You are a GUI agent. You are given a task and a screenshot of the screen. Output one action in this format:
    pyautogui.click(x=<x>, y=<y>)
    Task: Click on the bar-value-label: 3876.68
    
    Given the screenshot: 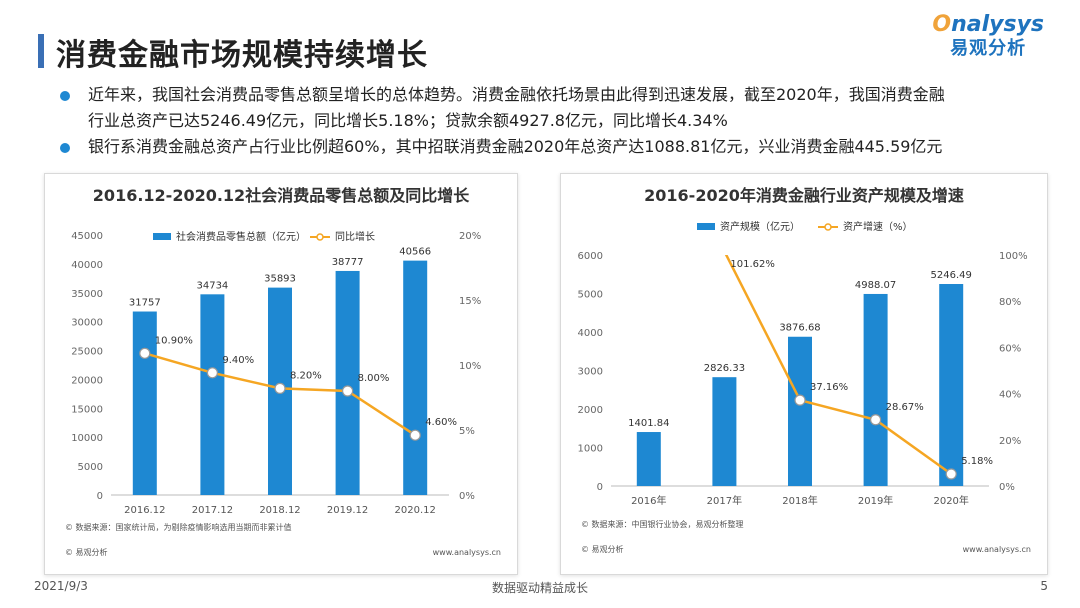 What is the action you would take?
    pyautogui.click(x=799, y=328)
    